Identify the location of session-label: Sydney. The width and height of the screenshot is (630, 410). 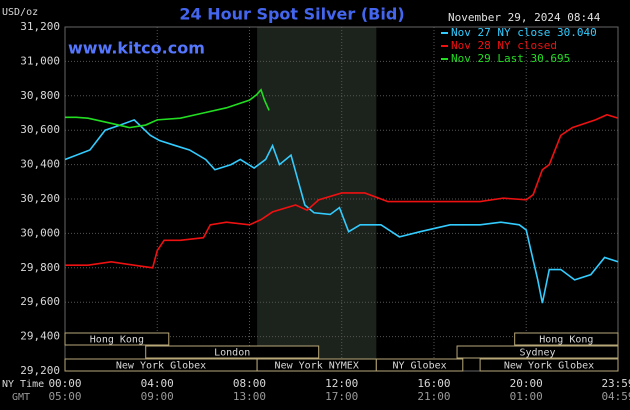
(537, 353).